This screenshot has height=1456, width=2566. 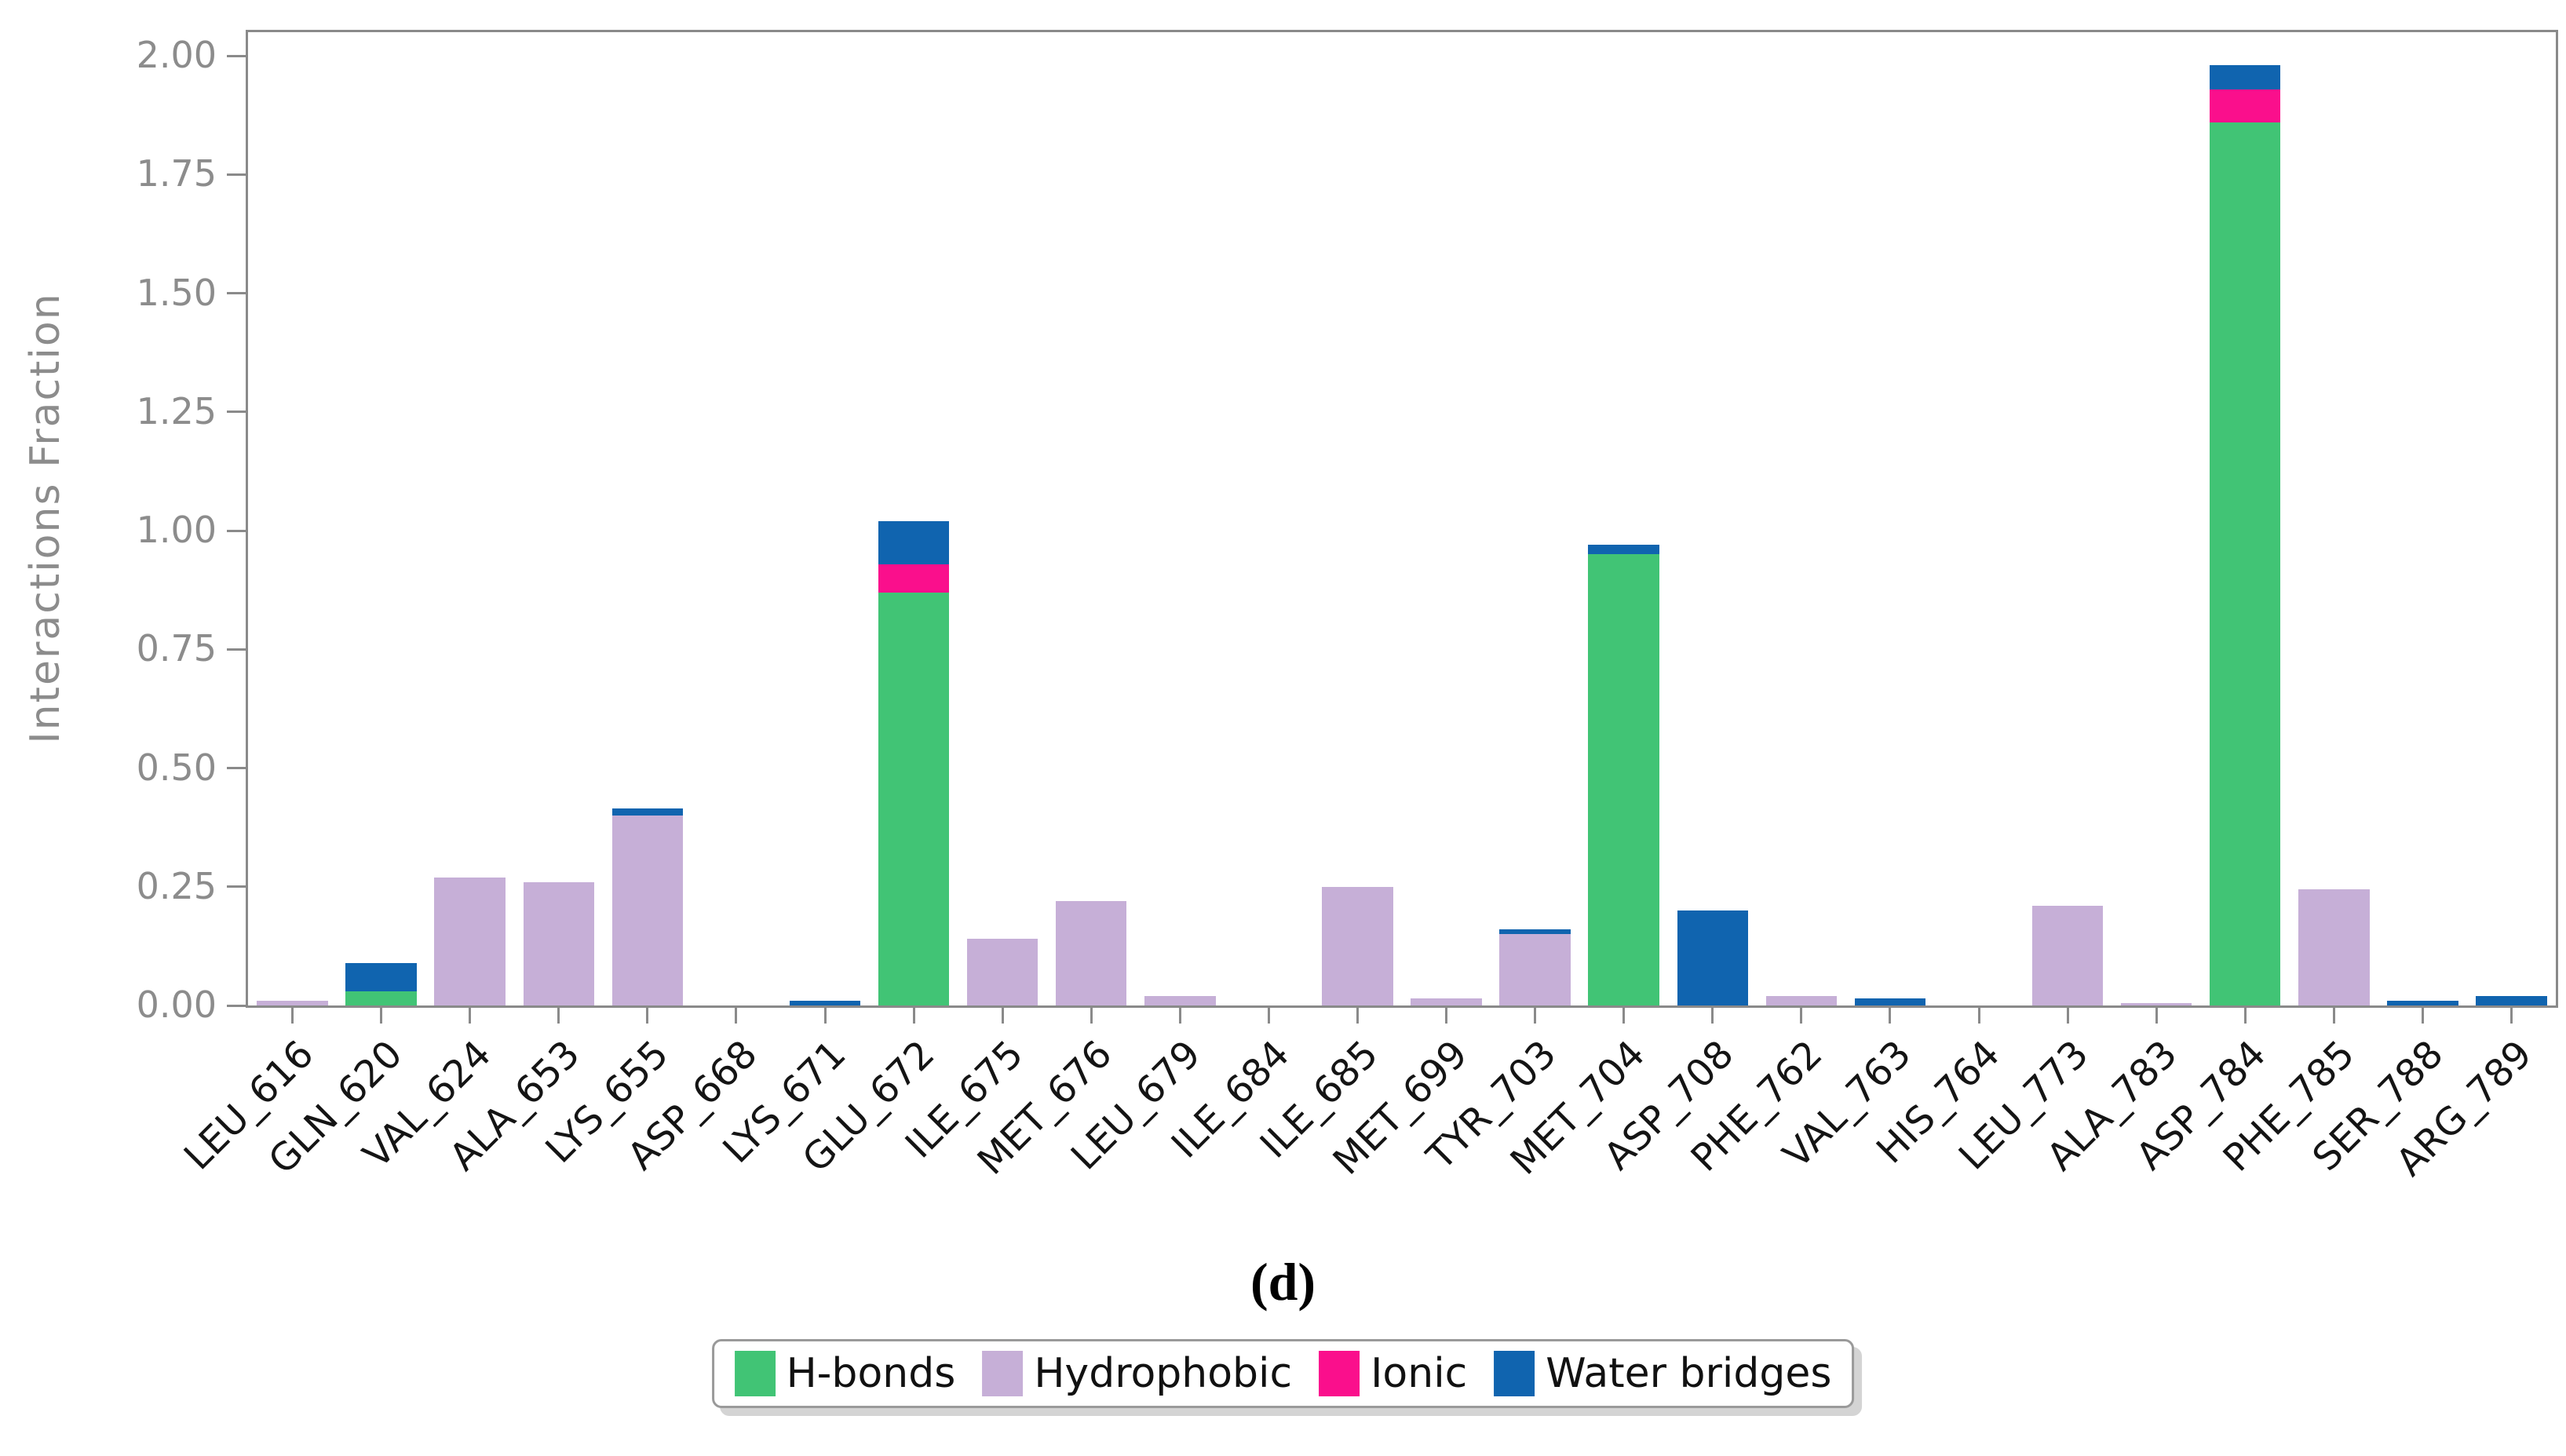 What do you see at coordinates (176, 767) in the screenshot?
I see `y-tick-label: 0.50` at bounding box center [176, 767].